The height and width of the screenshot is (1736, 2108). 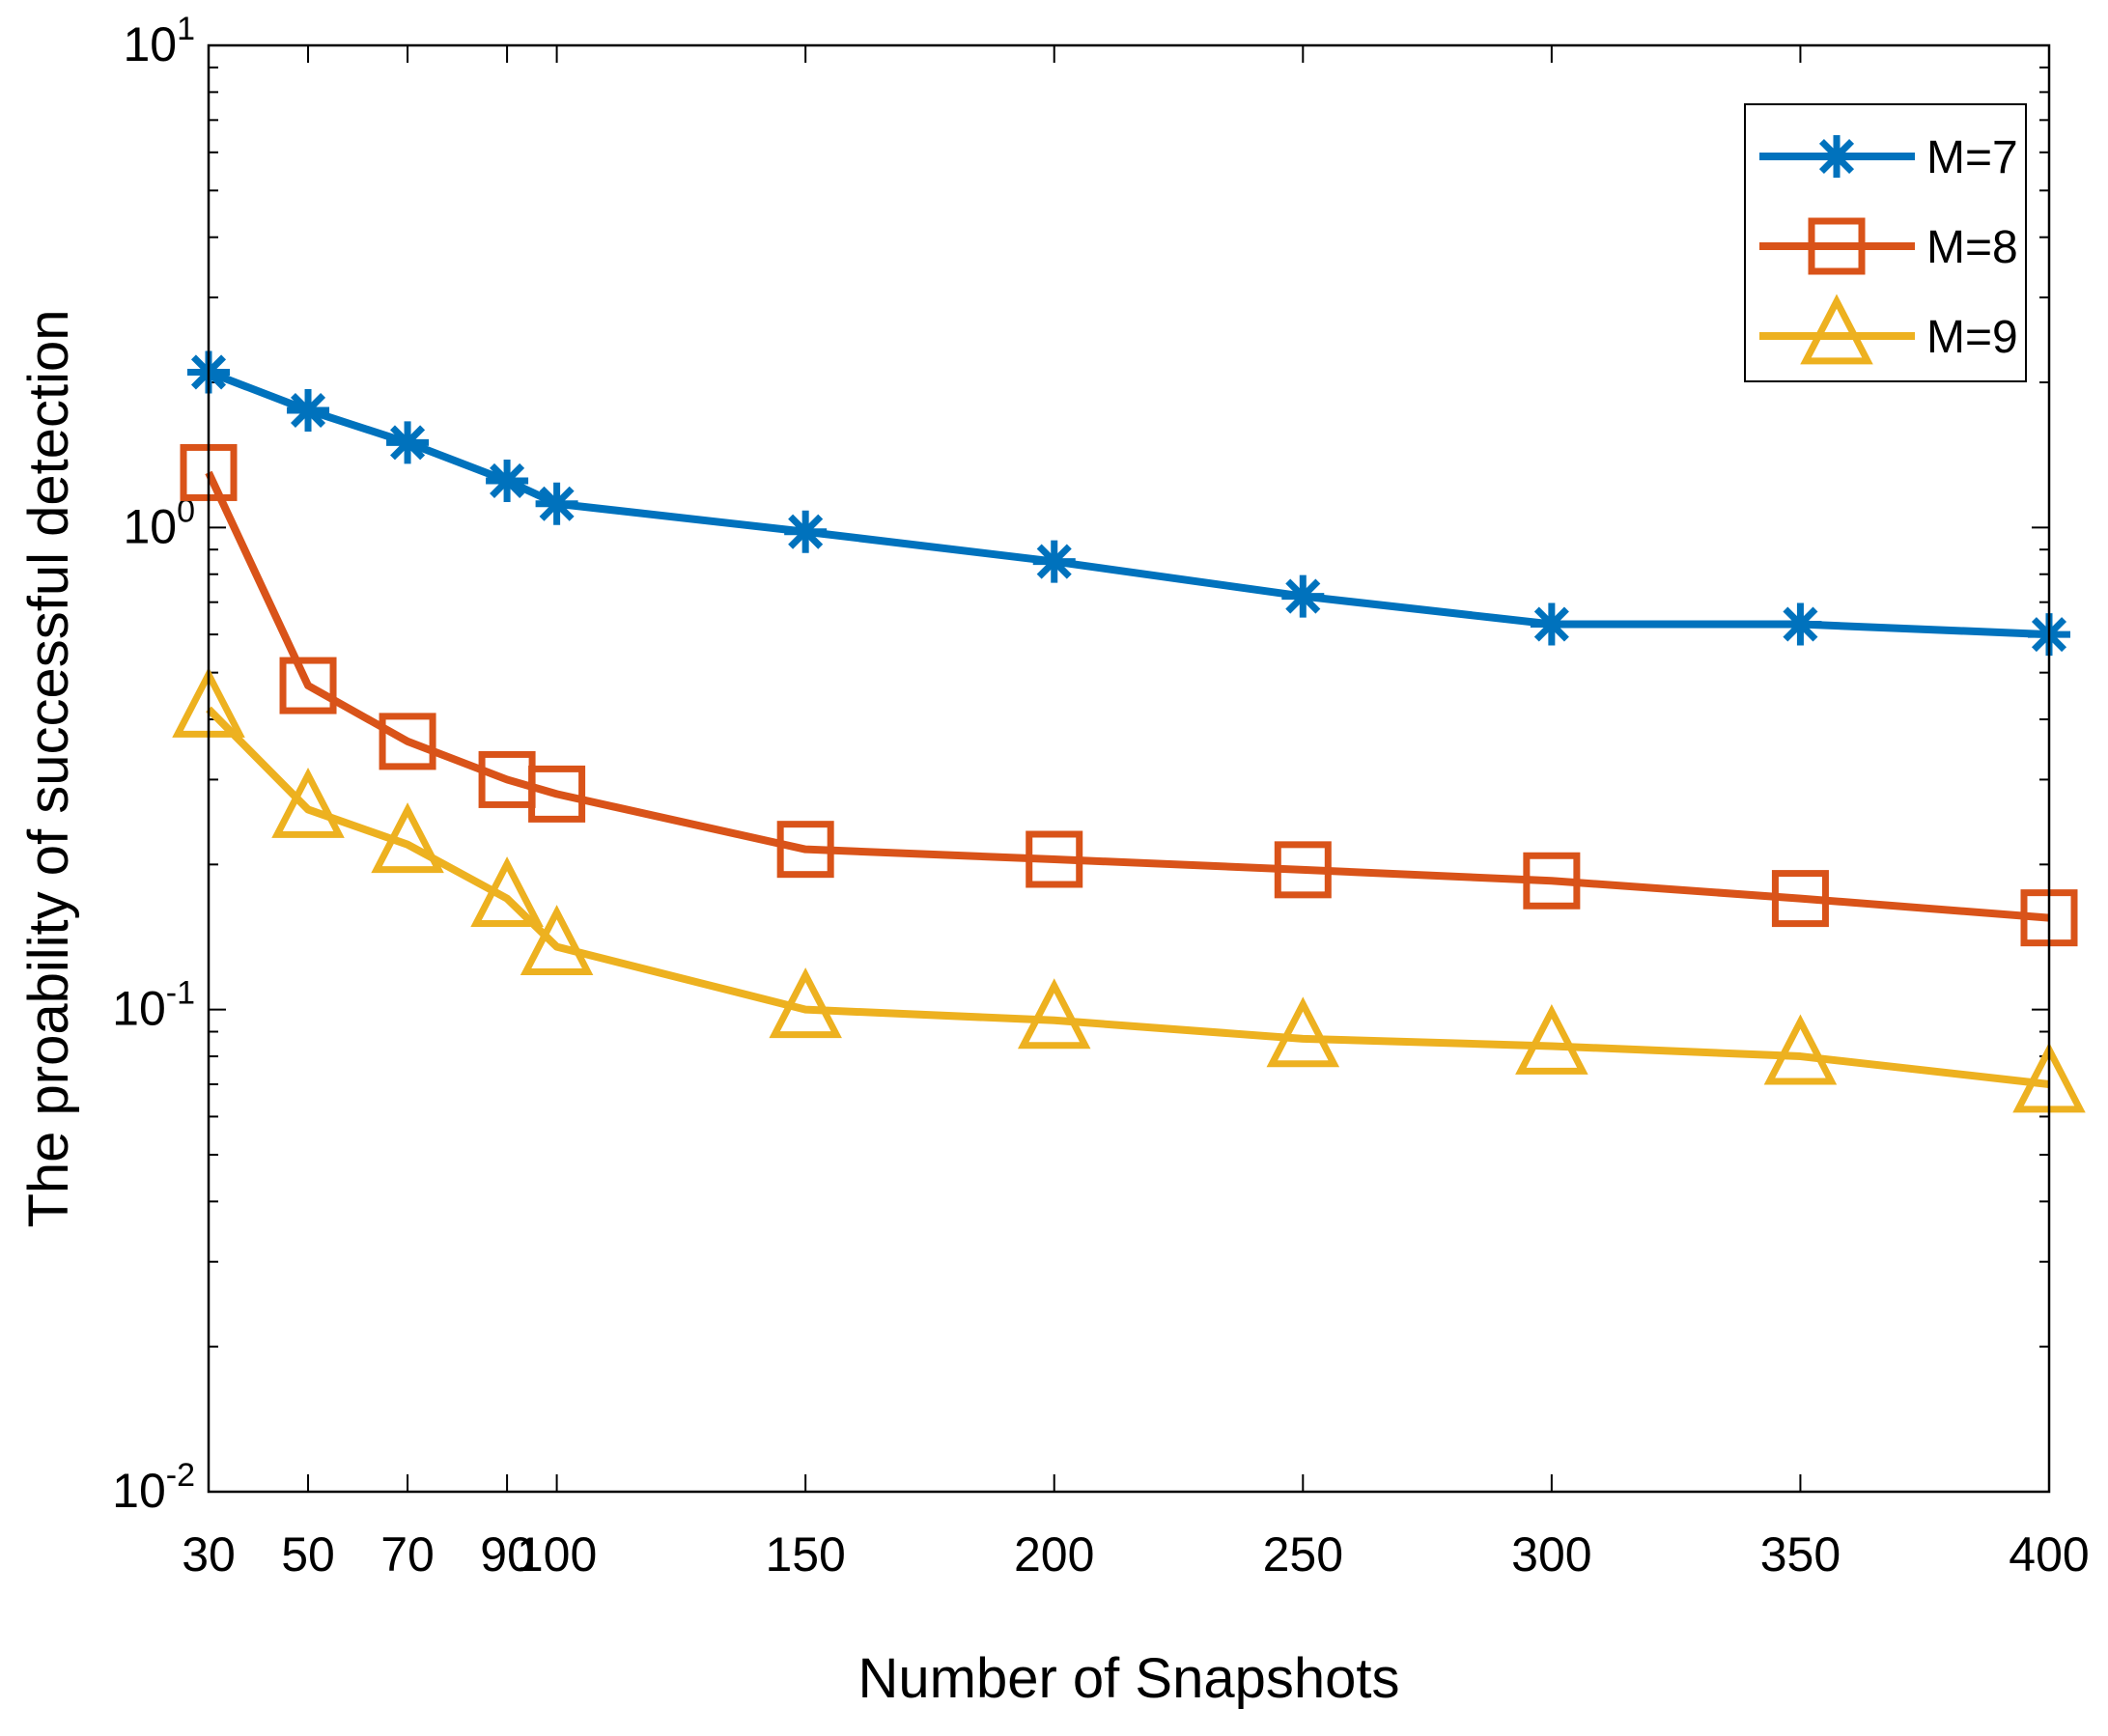 What do you see at coordinates (48, 768) in the screenshot?
I see `y-axis-label: The proability of successful detection` at bounding box center [48, 768].